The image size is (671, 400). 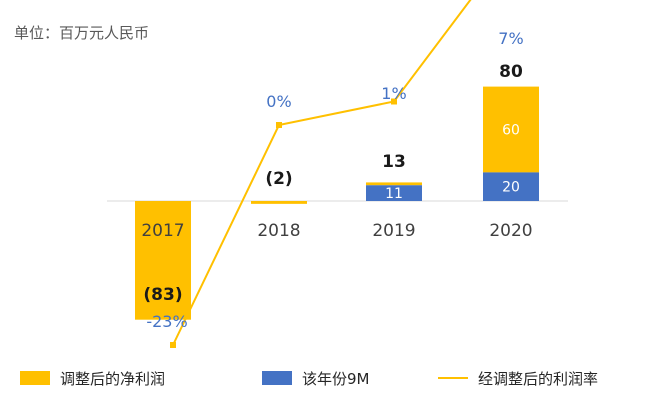 What do you see at coordinates (162, 295) in the screenshot?
I see `total-label-2017: (83)` at bounding box center [162, 295].